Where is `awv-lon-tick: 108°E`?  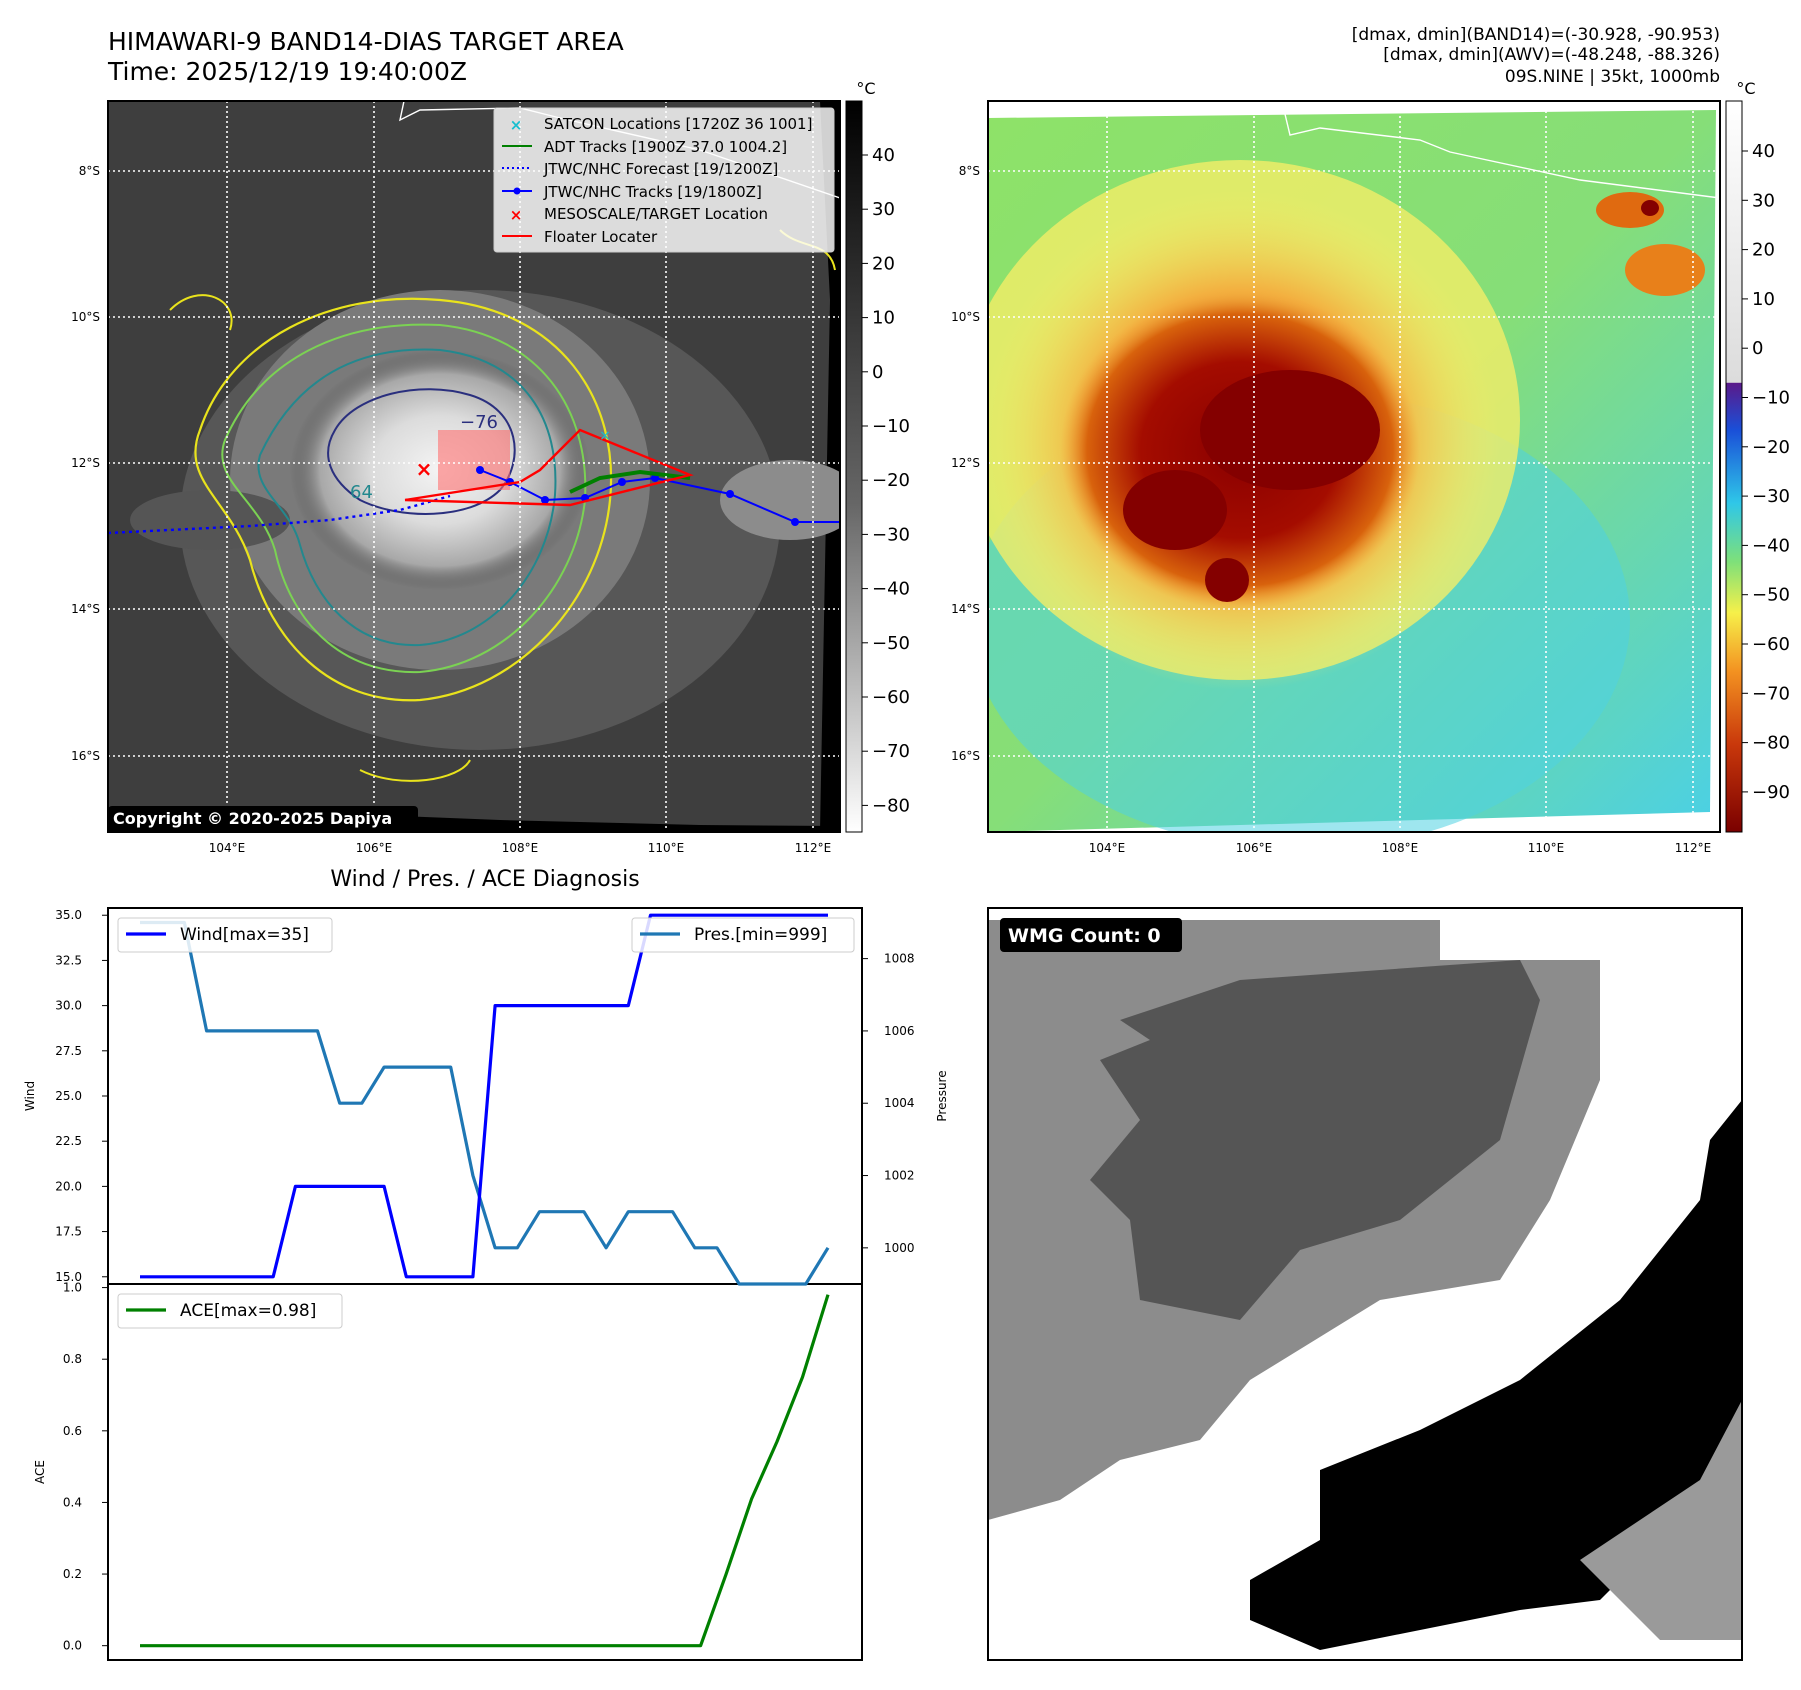 awv-lon-tick: 108°E is located at coordinates (1400, 848).